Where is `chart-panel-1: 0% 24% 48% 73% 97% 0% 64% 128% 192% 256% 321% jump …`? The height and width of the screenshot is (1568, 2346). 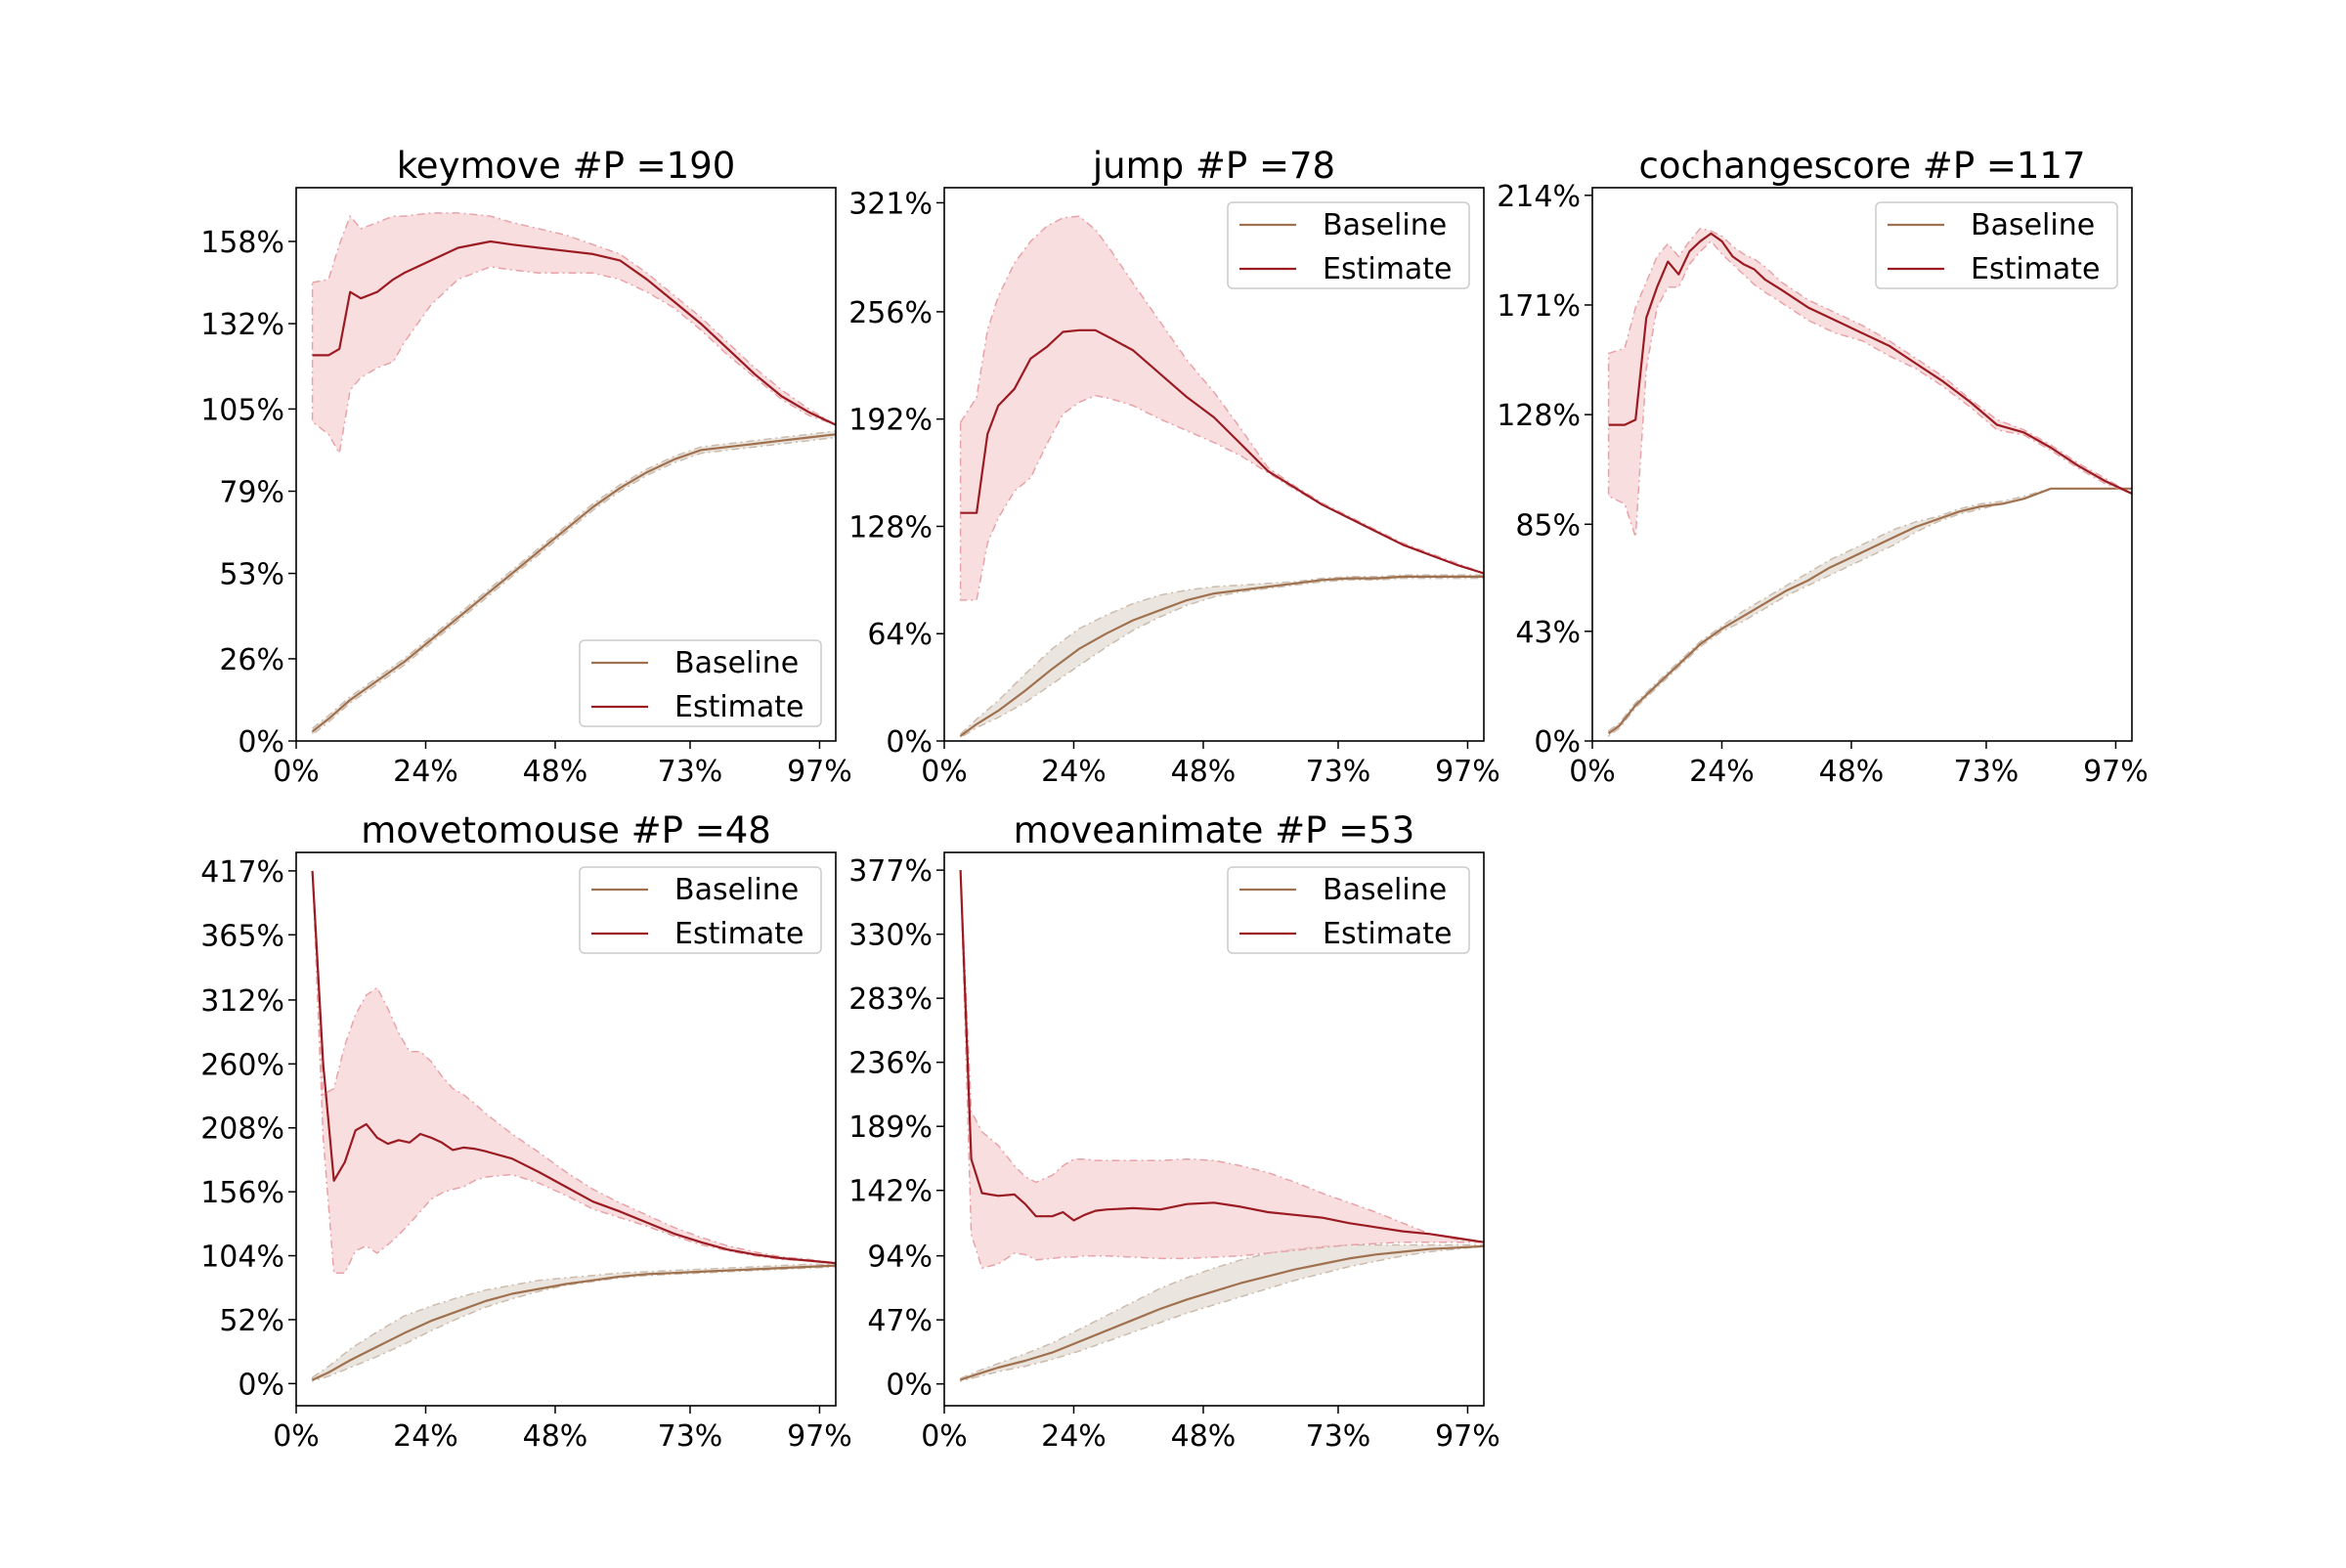
chart-panel-1: 0% 24% 48% 73% 97% 0% 64% 128% 192% 256% 321% jump … is located at coordinates (1174, 467).